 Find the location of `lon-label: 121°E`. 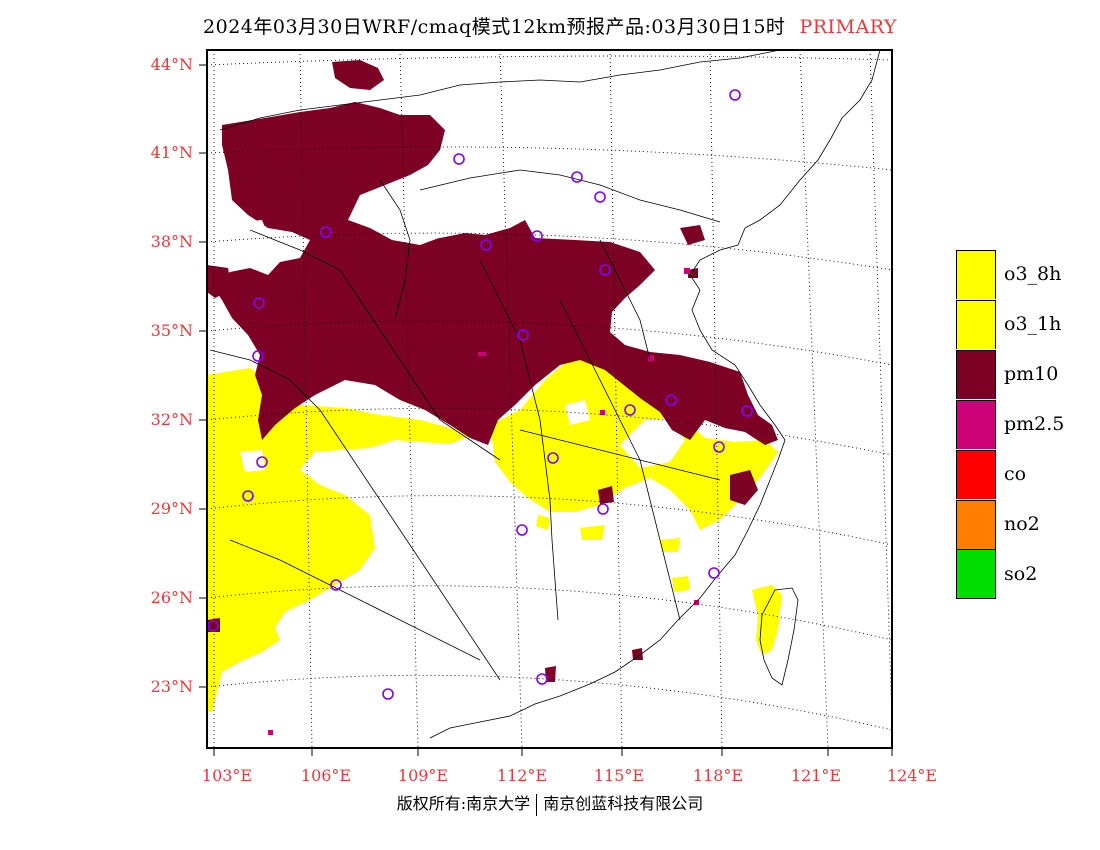

lon-label: 121°E is located at coordinates (816, 775).